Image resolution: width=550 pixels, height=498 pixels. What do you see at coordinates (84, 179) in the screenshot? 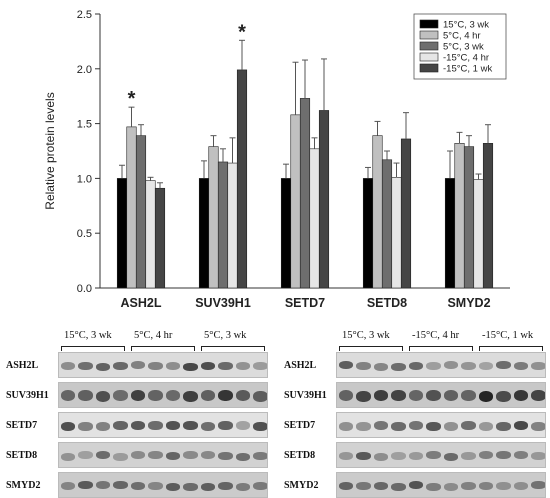
I see `y-tick-label: 1.0` at bounding box center [84, 179].